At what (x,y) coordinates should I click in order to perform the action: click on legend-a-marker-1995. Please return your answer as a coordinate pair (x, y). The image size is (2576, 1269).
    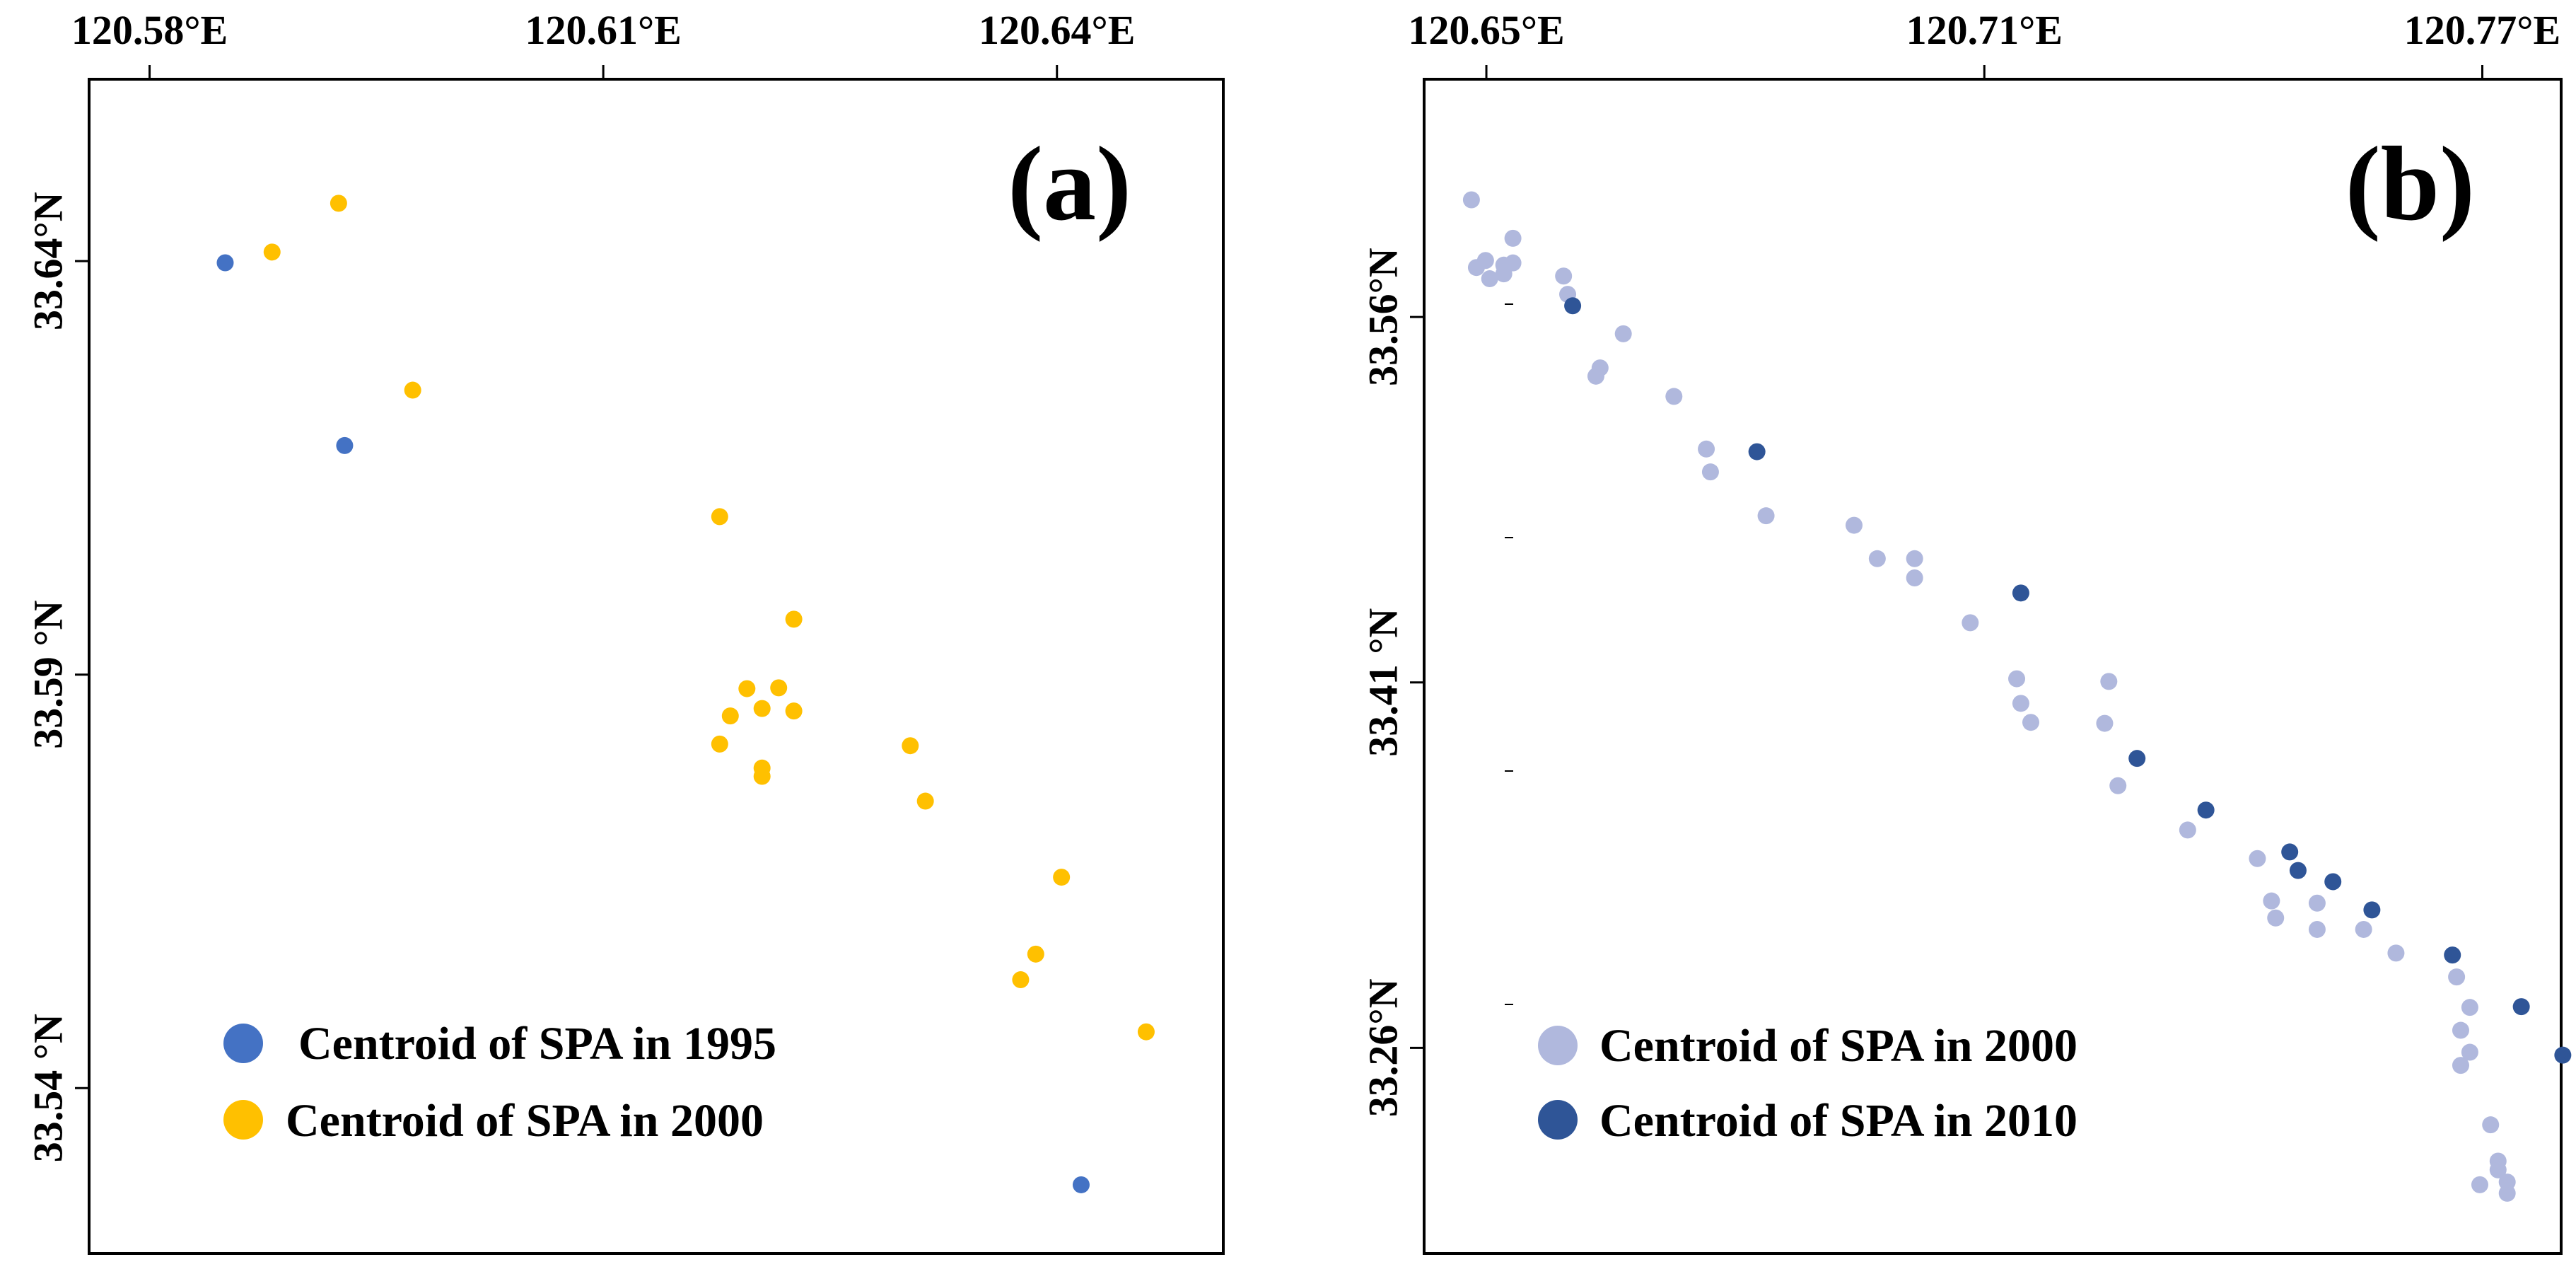
    Looking at the image, I should click on (243, 1043).